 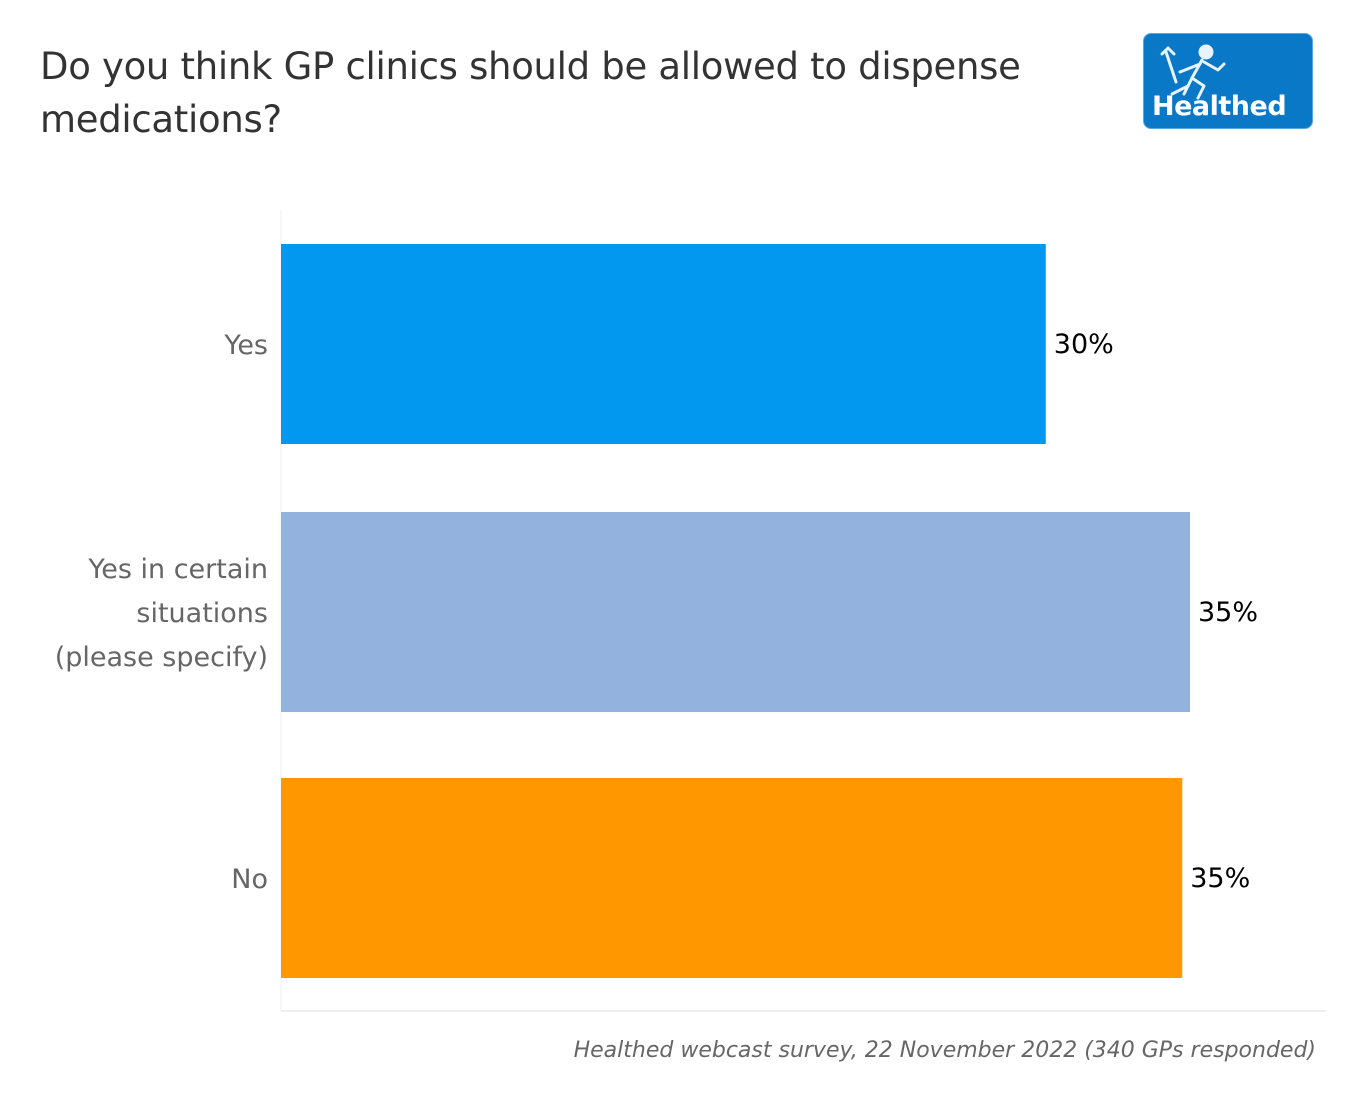 What do you see at coordinates (1228, 612) in the screenshot?
I see `data-label-2: 35%` at bounding box center [1228, 612].